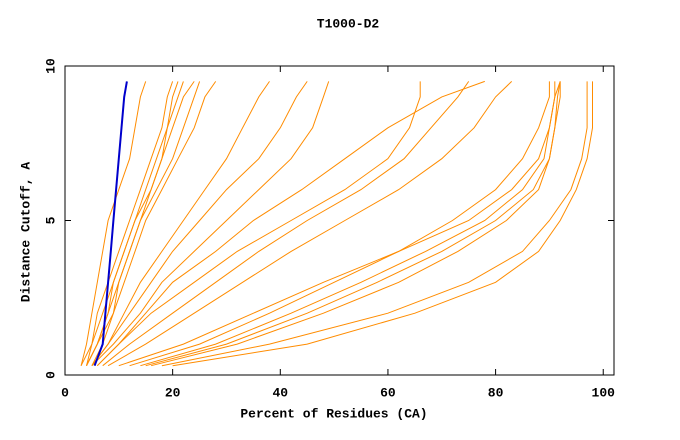  What do you see at coordinates (280, 392) in the screenshot?
I see `x-tick-label: 40` at bounding box center [280, 392].